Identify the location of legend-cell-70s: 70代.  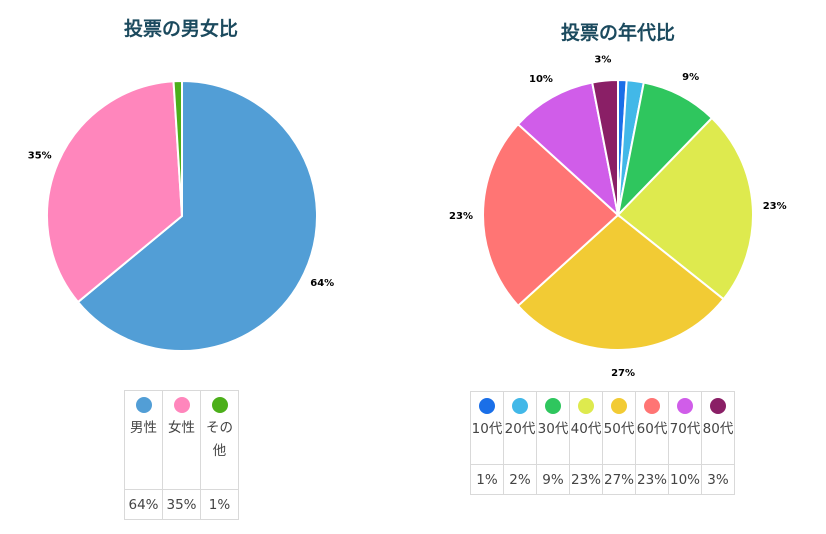
(685, 428).